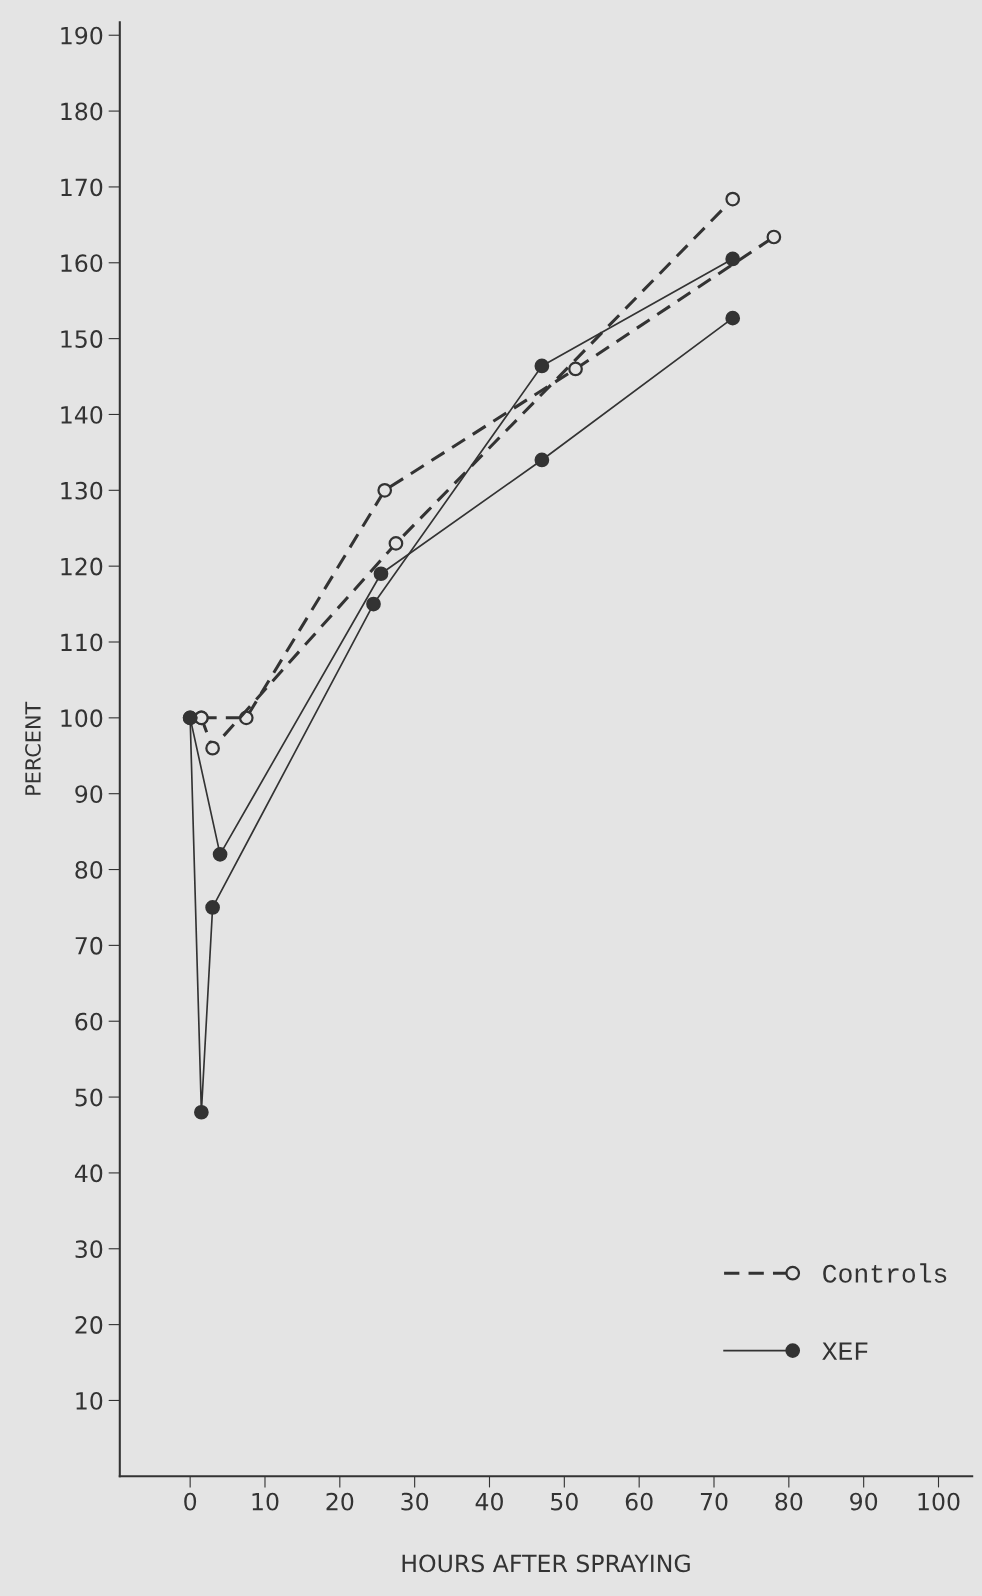  I want to click on x-tick-label: 10, so click(265, 1501).